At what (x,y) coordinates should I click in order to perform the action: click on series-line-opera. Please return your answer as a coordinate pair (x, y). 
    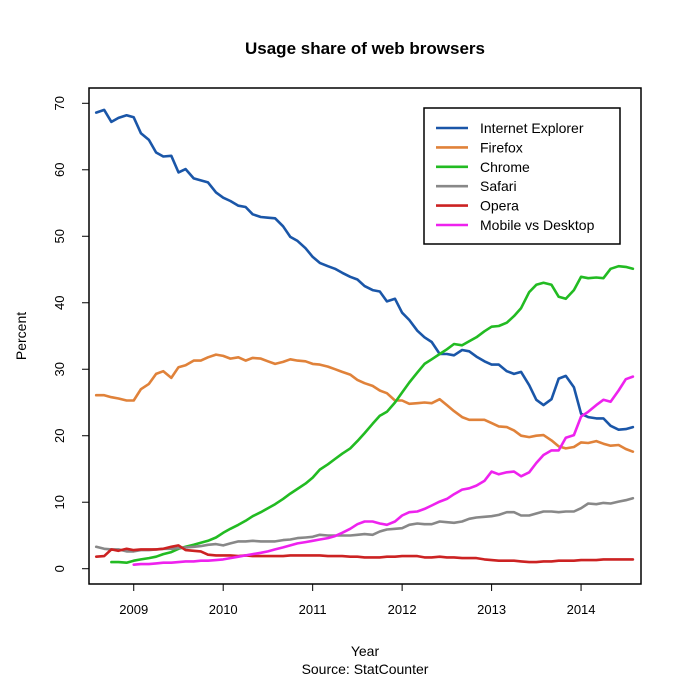
    Looking at the image, I should click on (364, 554).